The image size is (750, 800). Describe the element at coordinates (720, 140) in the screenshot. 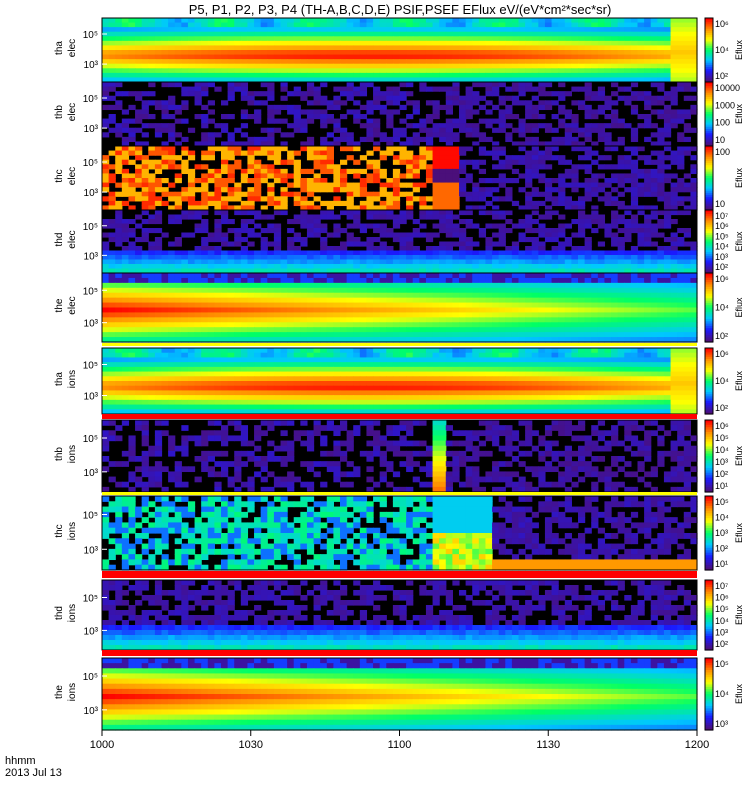

I see `colorbar-tick-label: 10` at that location.